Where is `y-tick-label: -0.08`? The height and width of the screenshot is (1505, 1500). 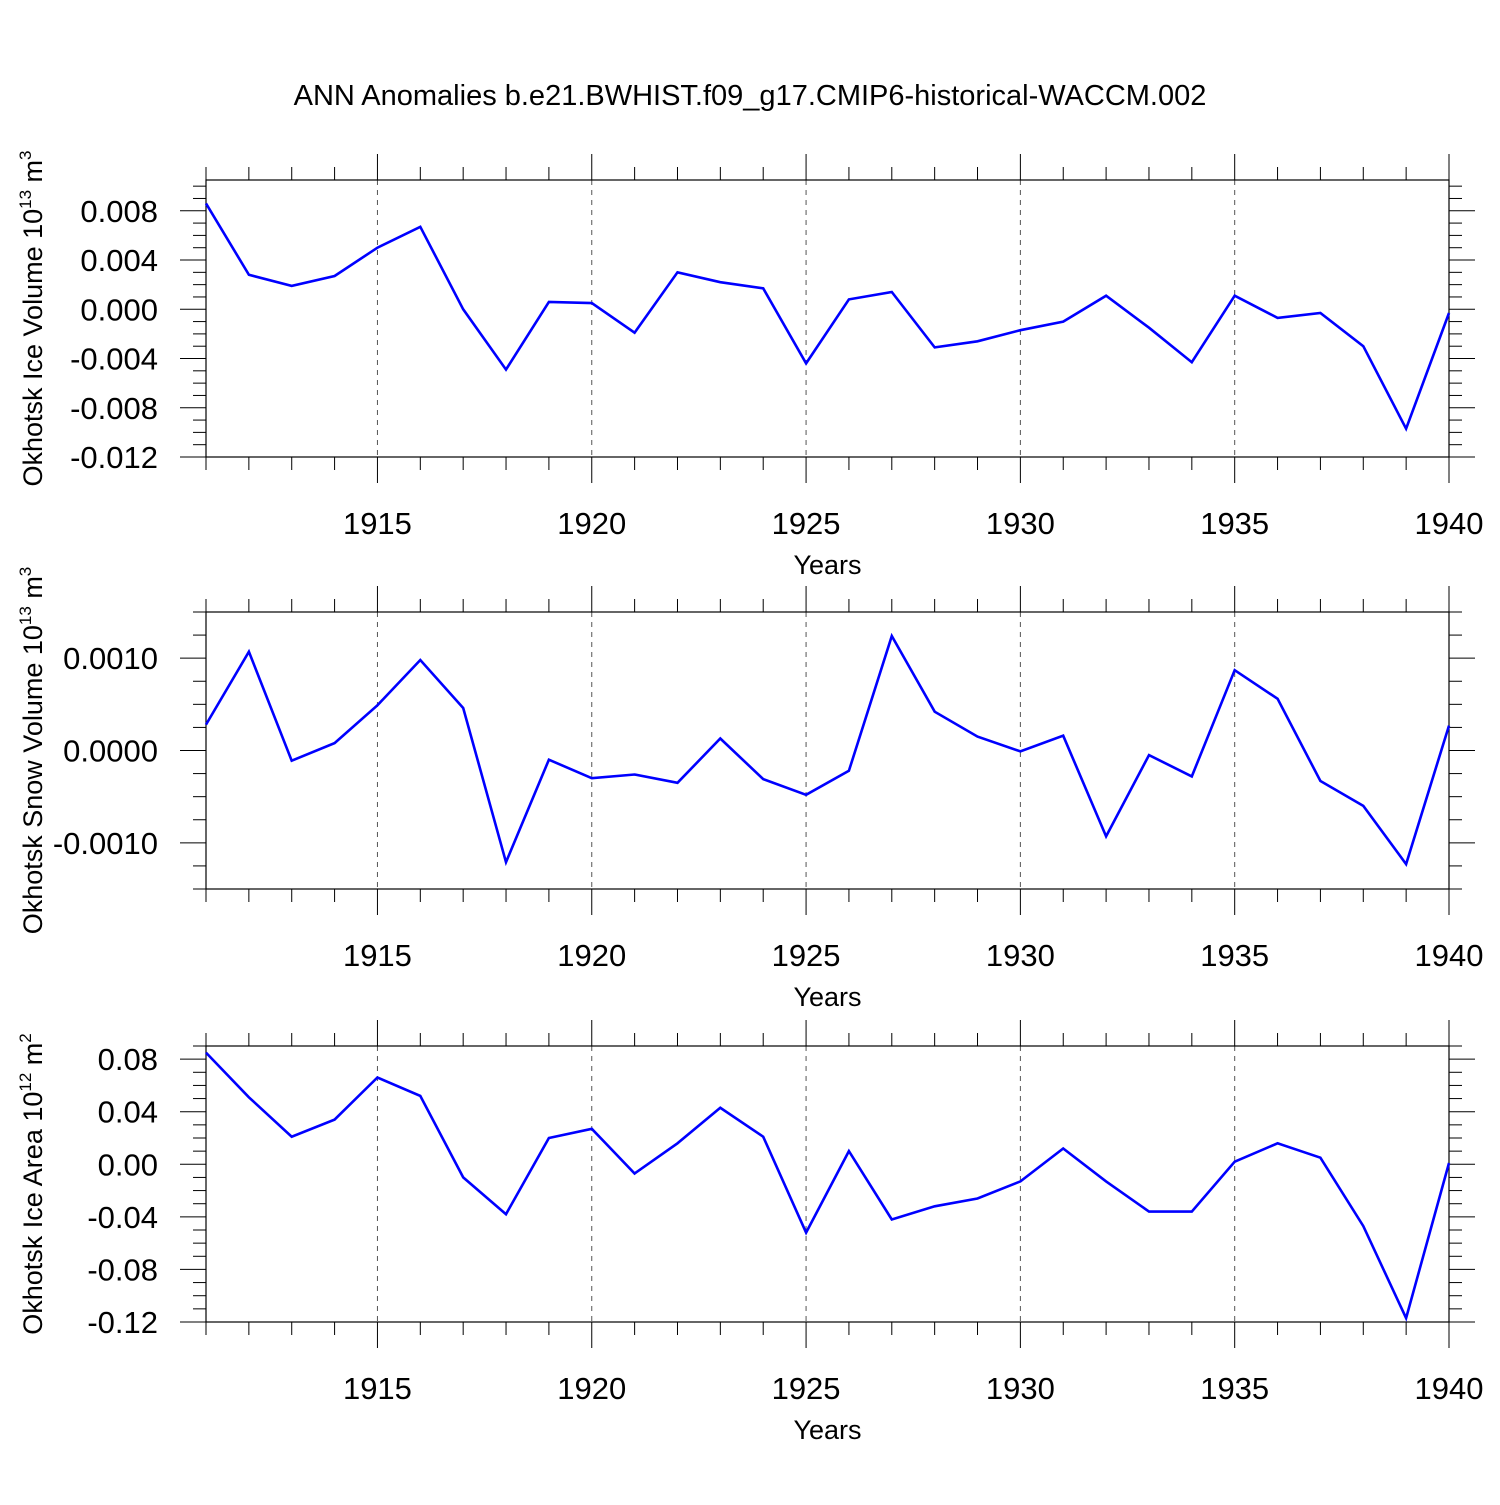 y-tick-label: -0.08 is located at coordinates (122, 1269).